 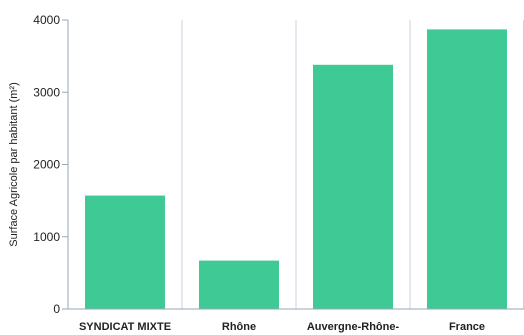 What do you see at coordinates (56, 309) in the screenshot?
I see `y-tick-label: 0` at bounding box center [56, 309].